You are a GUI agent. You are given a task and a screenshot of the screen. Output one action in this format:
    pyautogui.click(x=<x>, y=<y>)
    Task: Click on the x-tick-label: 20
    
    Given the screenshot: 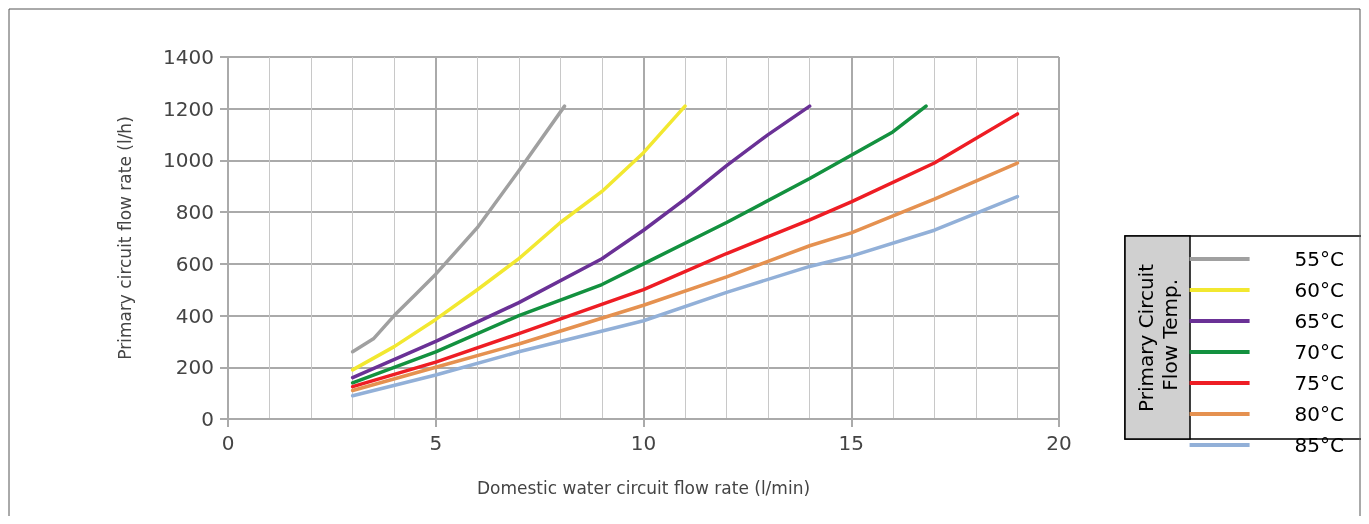 What is the action you would take?
    pyautogui.click(x=1059, y=443)
    